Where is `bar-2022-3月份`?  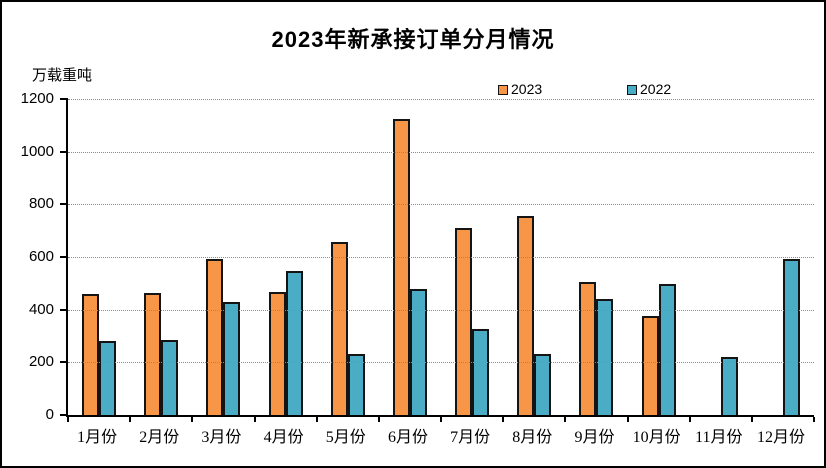 bar-2022-3月份 is located at coordinates (232, 358).